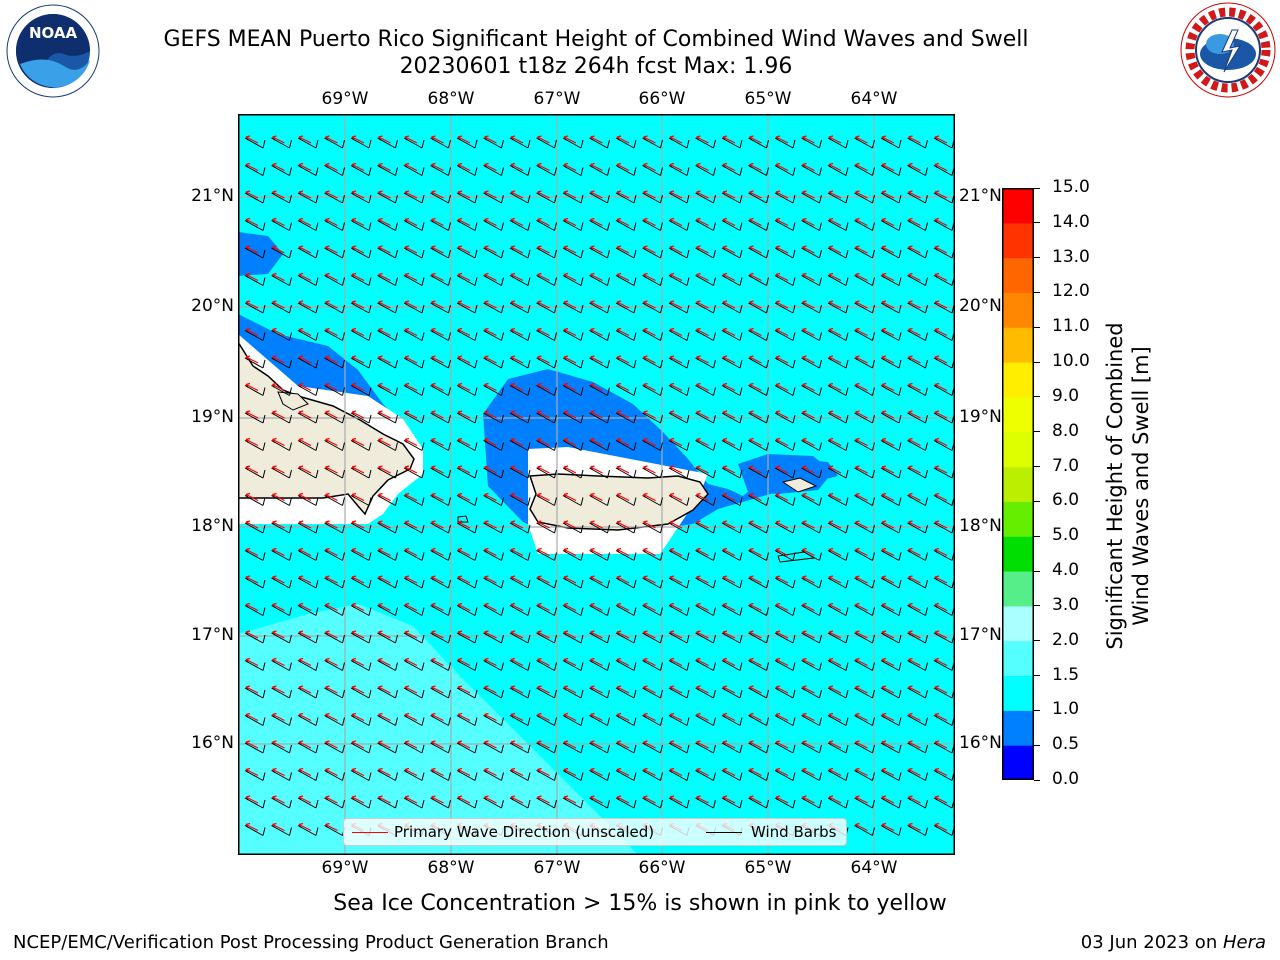 This screenshot has width=1280, height=960. What do you see at coordinates (980, 196) in the screenshot?
I see `lat-label-right: 21°N` at bounding box center [980, 196].